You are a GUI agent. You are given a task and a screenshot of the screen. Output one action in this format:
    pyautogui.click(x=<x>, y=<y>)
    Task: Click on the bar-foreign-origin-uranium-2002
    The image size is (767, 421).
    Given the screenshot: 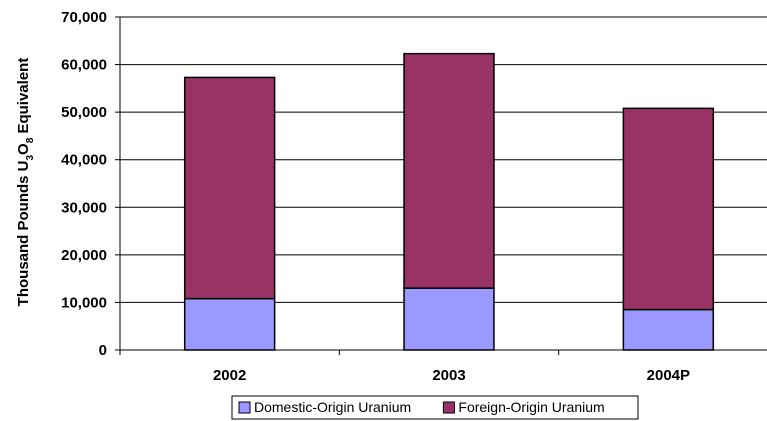 What is the action you would take?
    pyautogui.click(x=229, y=188)
    